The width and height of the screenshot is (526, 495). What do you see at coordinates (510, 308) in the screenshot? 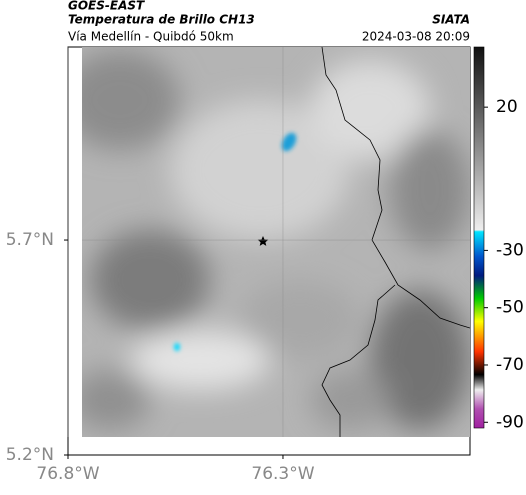
I see `colorbar-tick-label: -50` at bounding box center [510, 308].